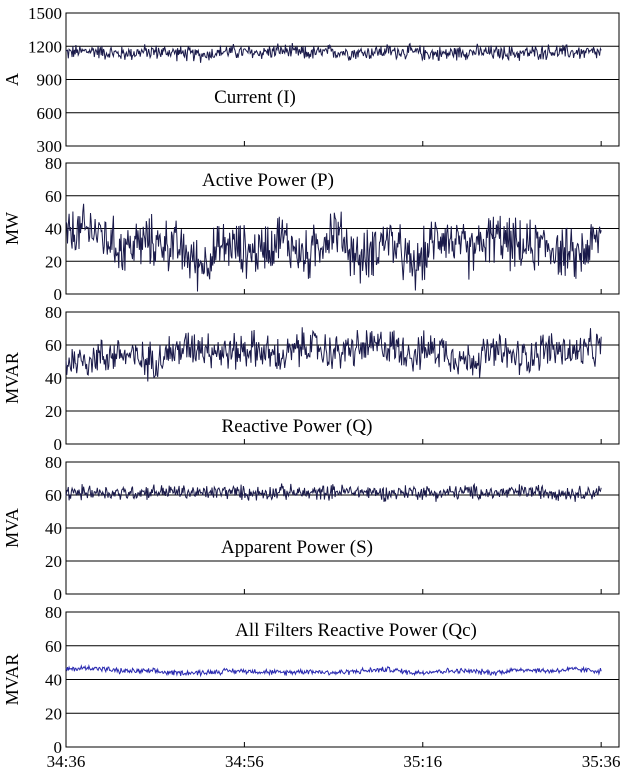 Image resolution: width=625 pixels, height=776 pixels. What do you see at coordinates (50, 80) in the screenshot?
I see `y-tick-label: 900` at bounding box center [50, 80].